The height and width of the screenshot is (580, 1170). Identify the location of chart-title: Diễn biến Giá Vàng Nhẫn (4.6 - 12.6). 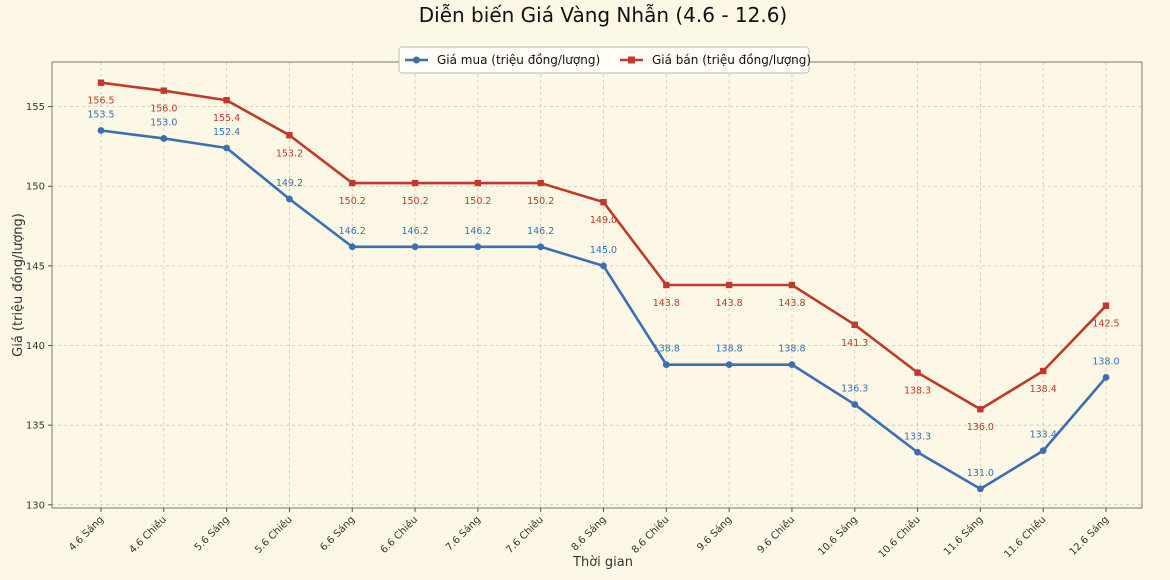
(603, 15).